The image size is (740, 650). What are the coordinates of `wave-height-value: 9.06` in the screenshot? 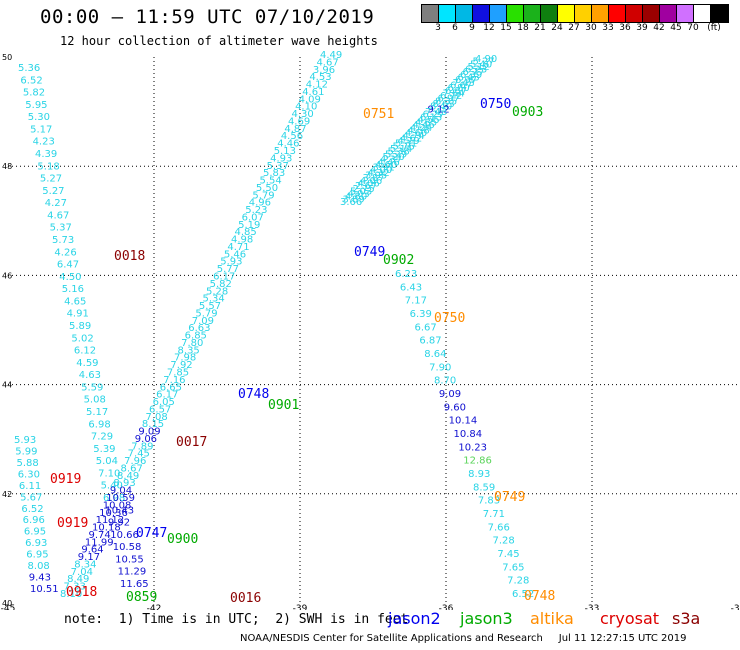 It's located at (146, 439).